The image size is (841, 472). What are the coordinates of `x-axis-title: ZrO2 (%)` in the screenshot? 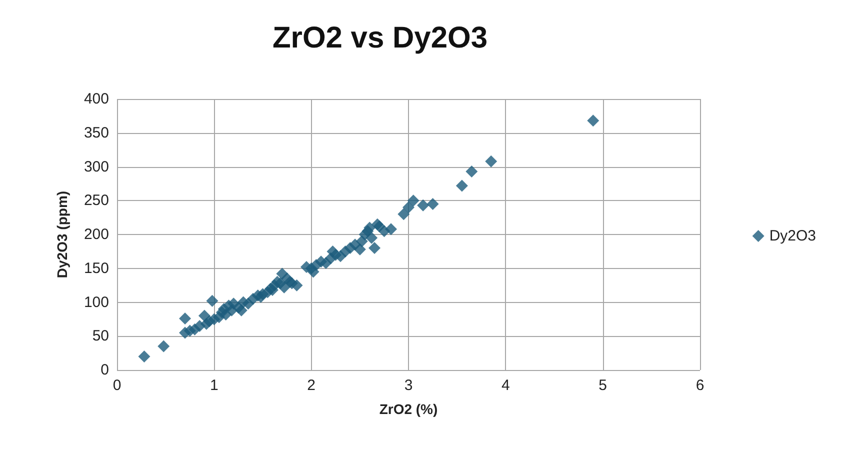 It's located at (408, 409).